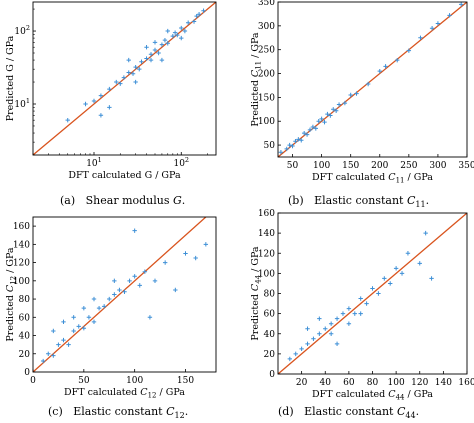 Image resolution: width=474 pixels, height=423 pixels. What do you see at coordinates (419, 383) in the screenshot?
I see `x-tick-label: 120` at bounding box center [419, 383].